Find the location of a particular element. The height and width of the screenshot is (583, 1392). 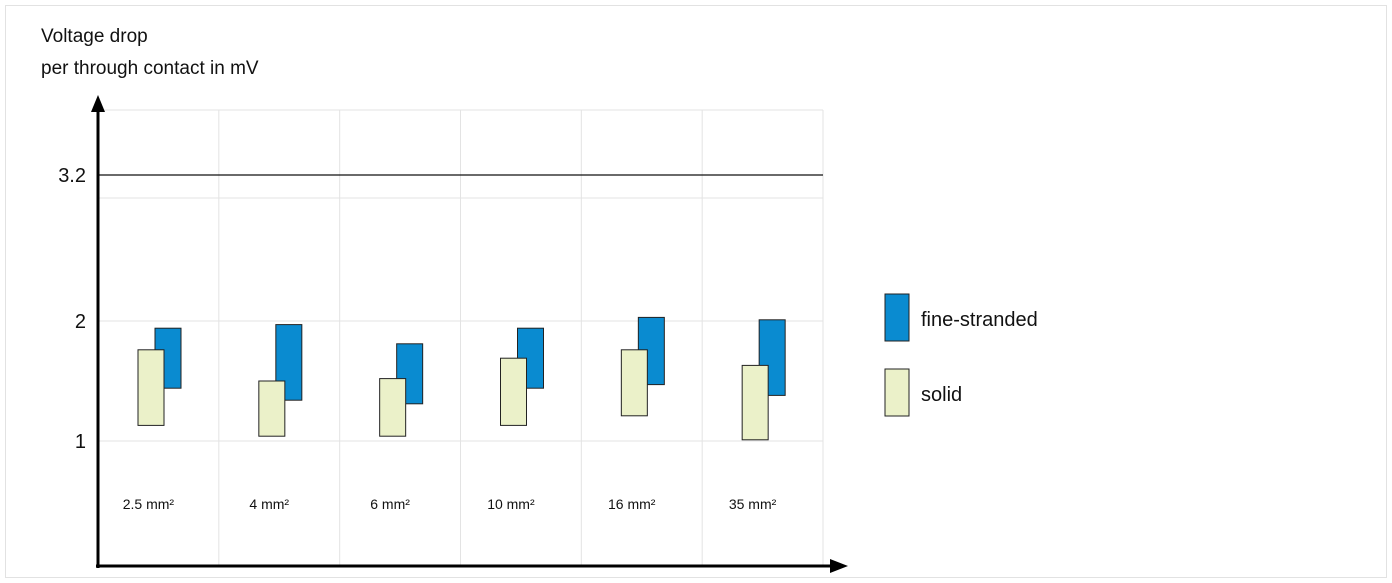

category-label: 35 mm² is located at coordinates (753, 504).